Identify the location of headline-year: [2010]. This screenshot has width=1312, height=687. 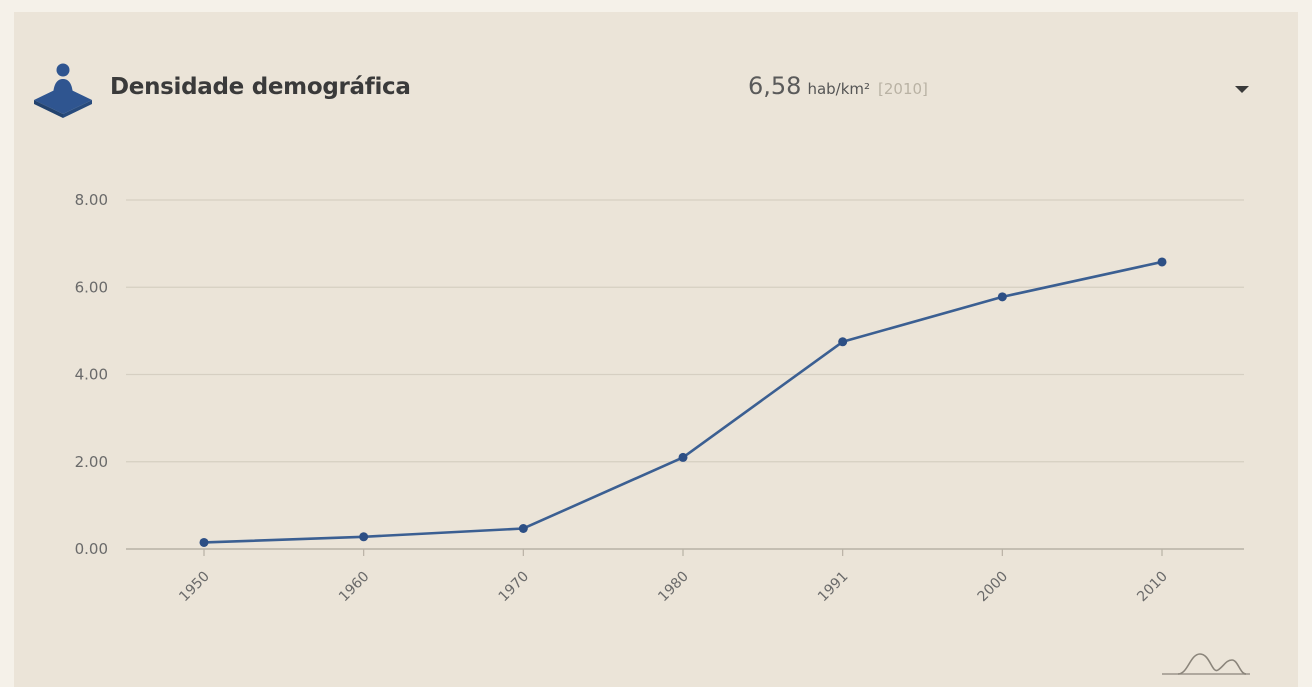
(903, 89).